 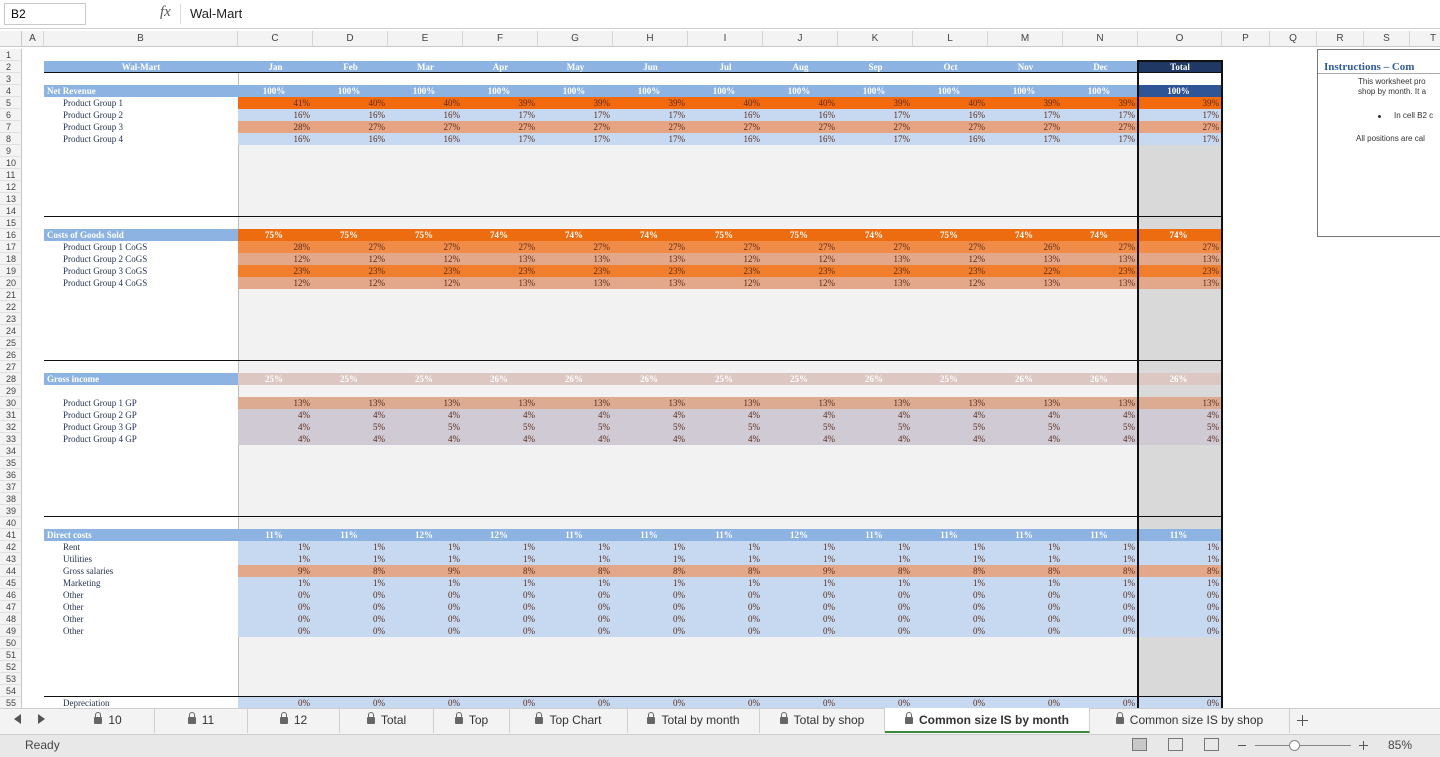 I want to click on row-number: 51, so click(x=11, y=655).